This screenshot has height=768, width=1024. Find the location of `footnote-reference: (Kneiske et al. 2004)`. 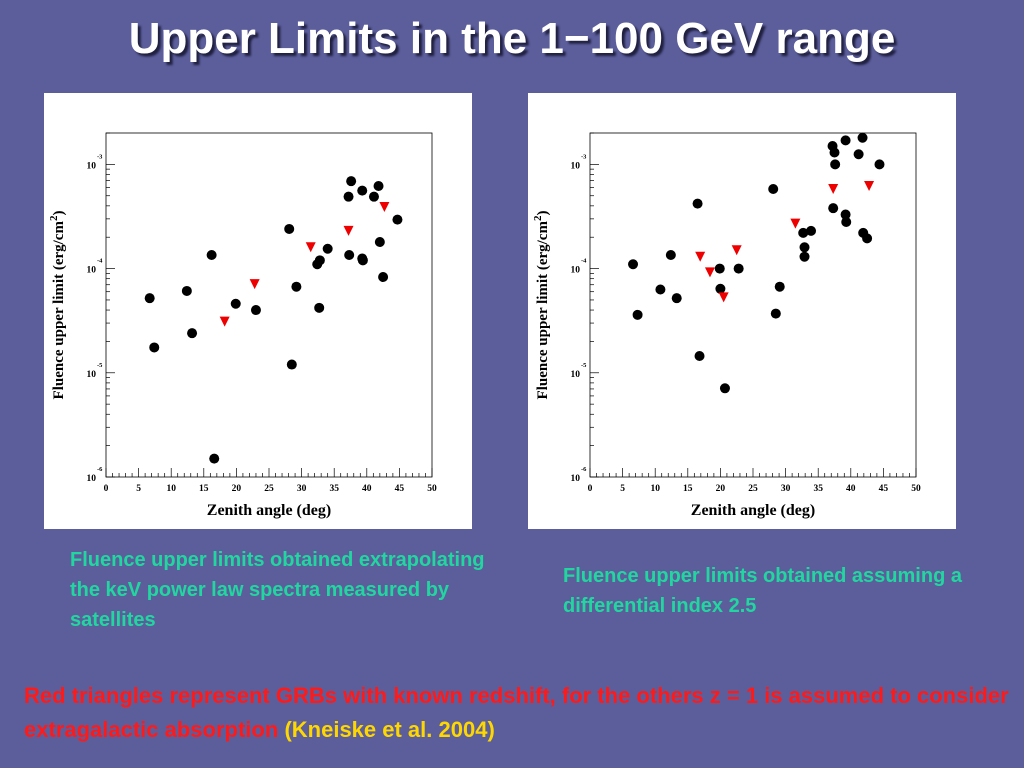

footnote-reference: (Kneiske et al. 2004) is located at coordinates (389, 729).